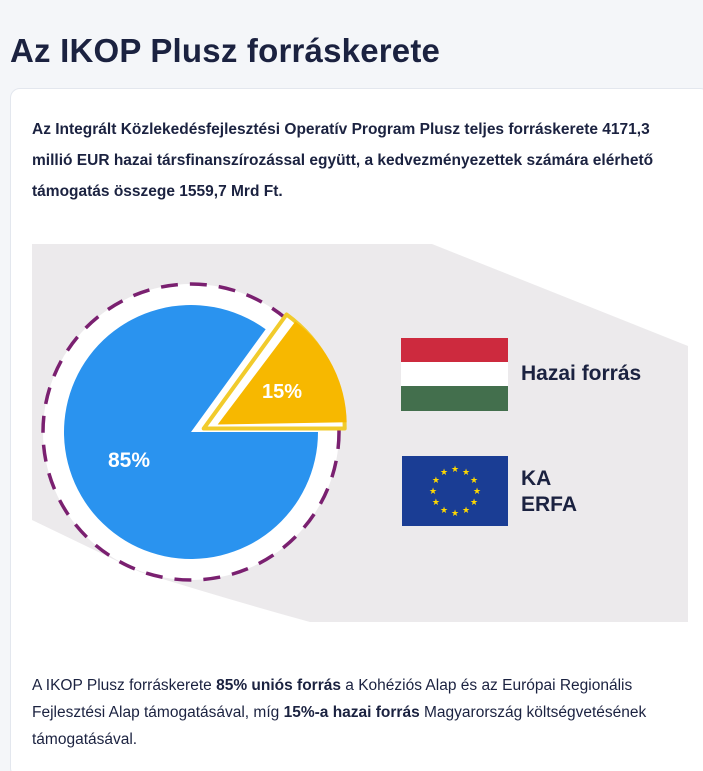 The width and height of the screenshot is (703, 771). Describe the element at coordinates (225, 50) in the screenshot. I see `page-title: Az IKOP Plusz forráskerete` at that location.